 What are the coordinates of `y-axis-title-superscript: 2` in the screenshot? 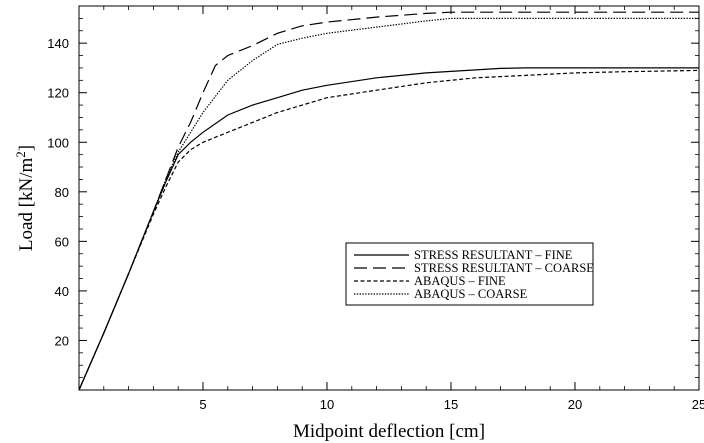 It's located at (20, 154).